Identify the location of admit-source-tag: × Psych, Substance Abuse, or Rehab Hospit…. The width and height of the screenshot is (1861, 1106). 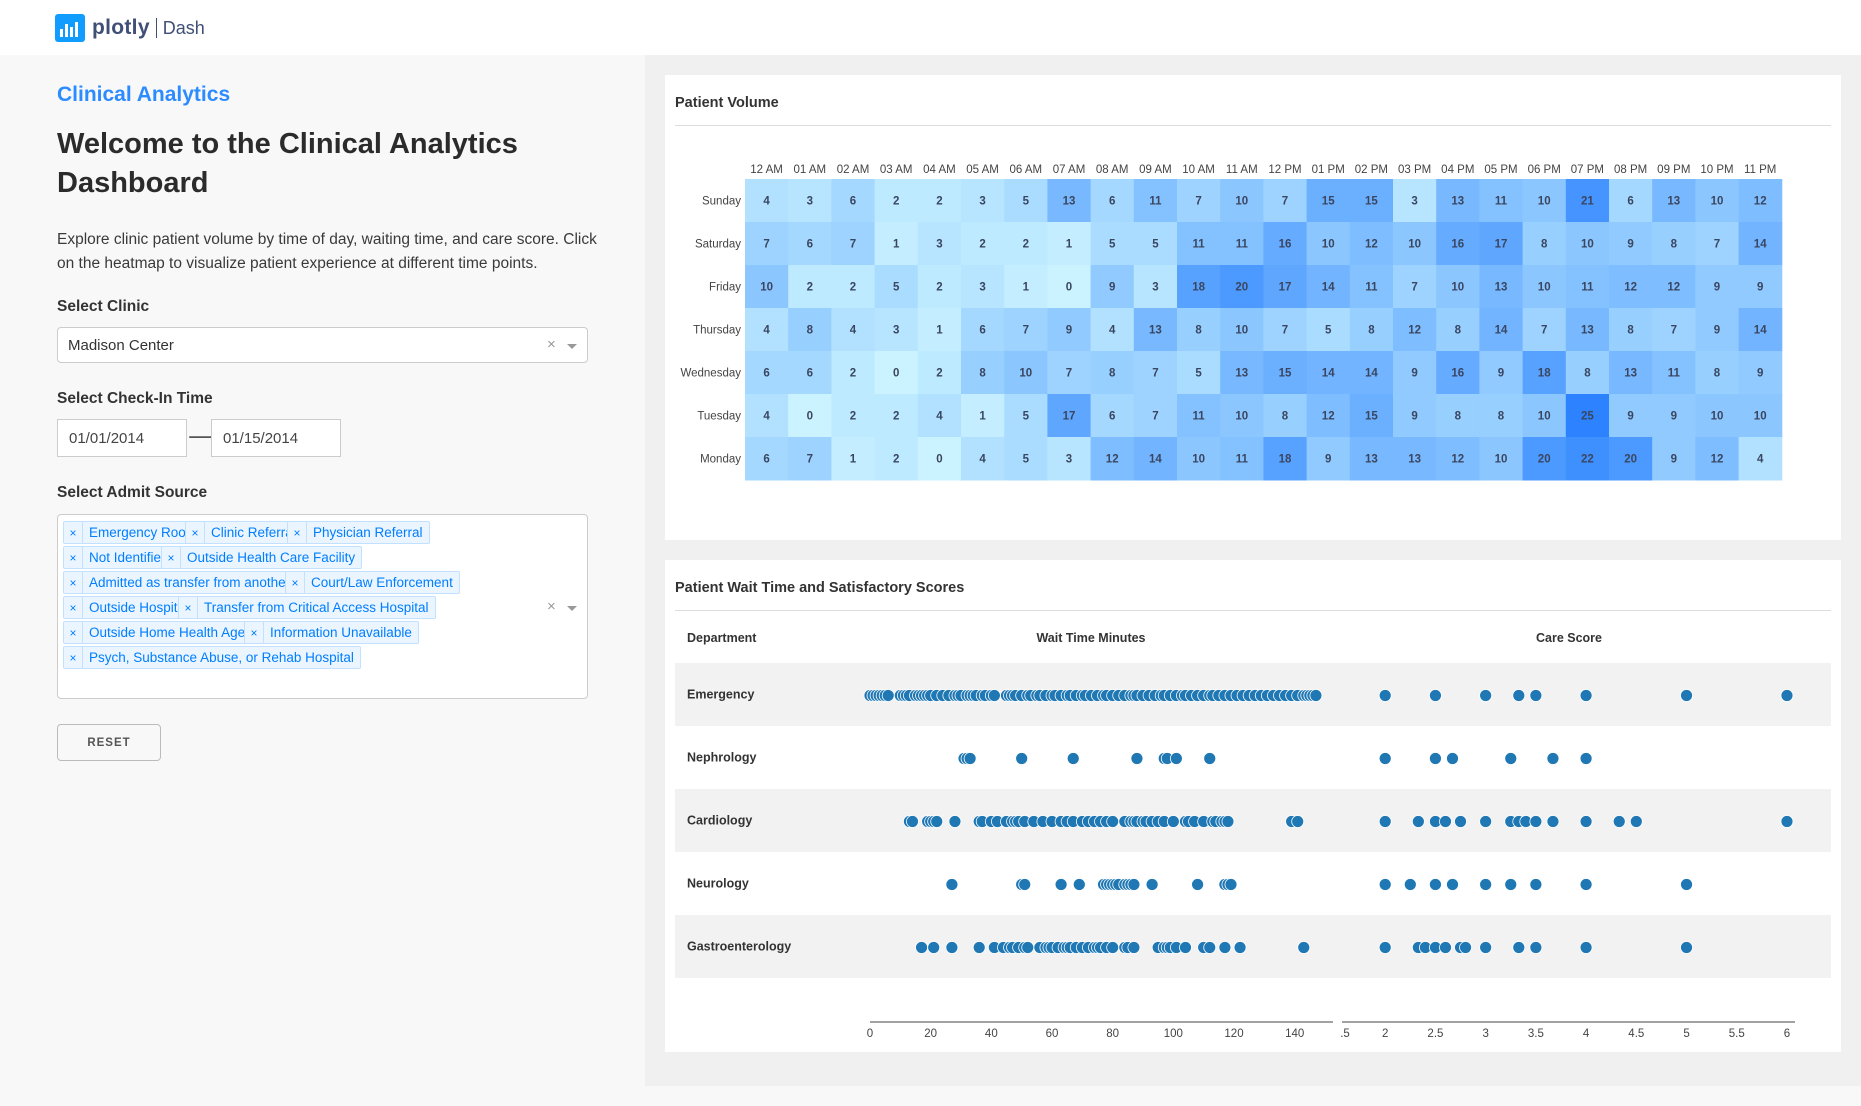
(212, 657).